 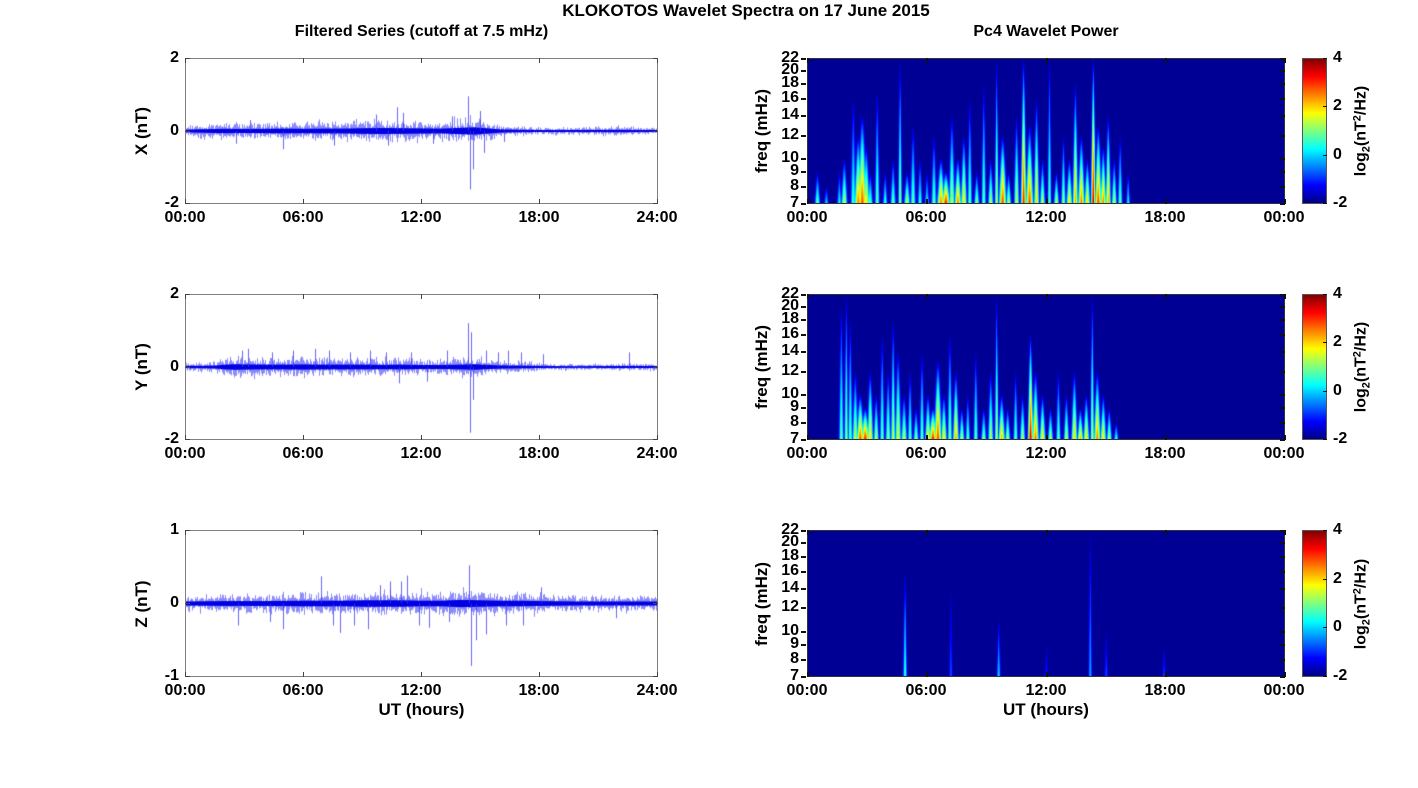 I want to click on colorbar-label-text: (nT, so click(x=1361, y=134).